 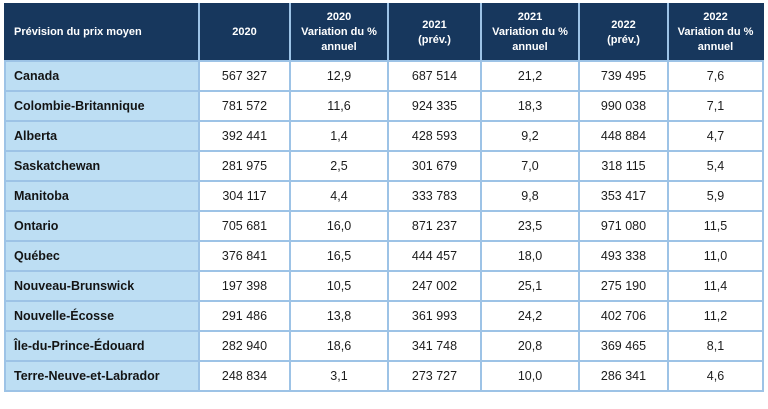 I want to click on row-label: Colombie-Britannique, so click(x=102, y=106).